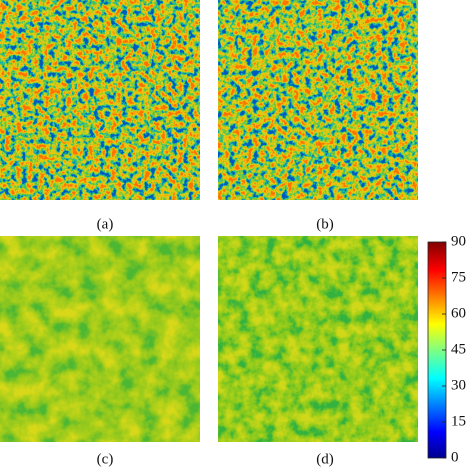 The image size is (474, 468). What do you see at coordinates (105, 459) in the screenshot?
I see `panel-label: (c)` at bounding box center [105, 459].